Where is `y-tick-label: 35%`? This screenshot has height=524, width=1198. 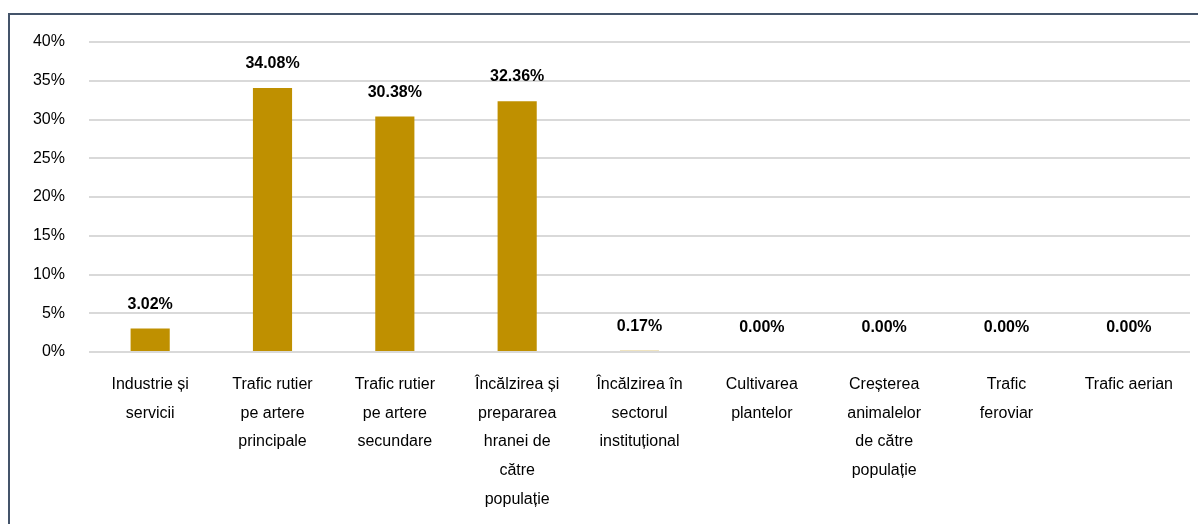 y-tick-label: 35% is located at coordinates (48, 80).